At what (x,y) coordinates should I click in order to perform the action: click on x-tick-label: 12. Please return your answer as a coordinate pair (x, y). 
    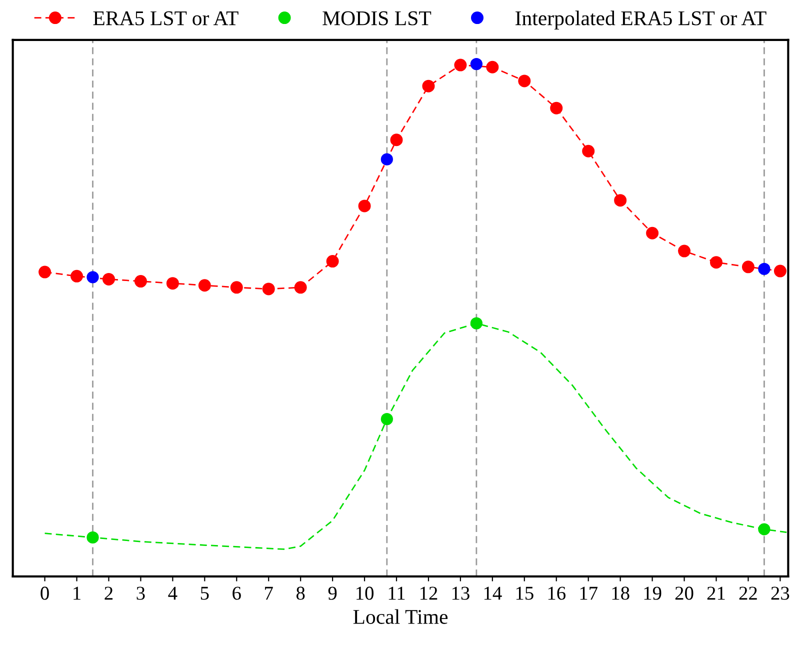
    Looking at the image, I should click on (429, 593).